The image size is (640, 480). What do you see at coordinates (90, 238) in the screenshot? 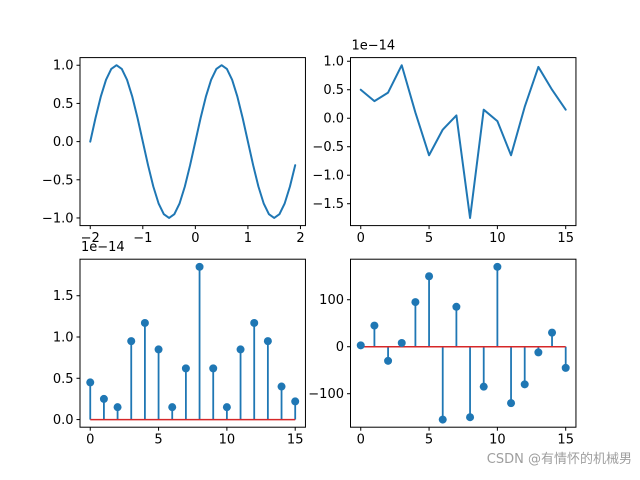
I see `x-tick-label: −2` at bounding box center [90, 238].